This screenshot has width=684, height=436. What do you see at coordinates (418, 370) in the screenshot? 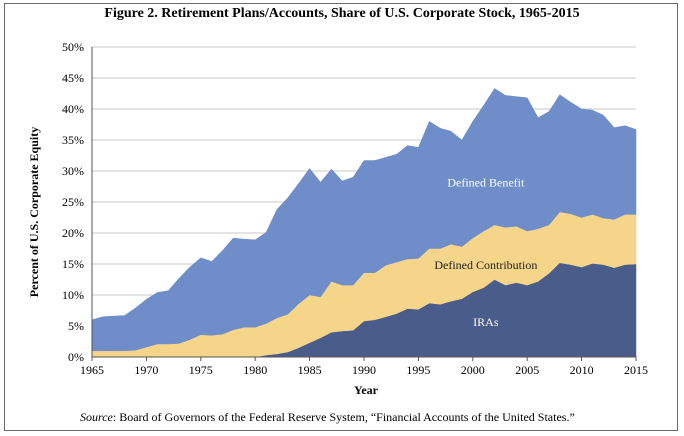
I see `x-tick-label: 1995` at bounding box center [418, 370].